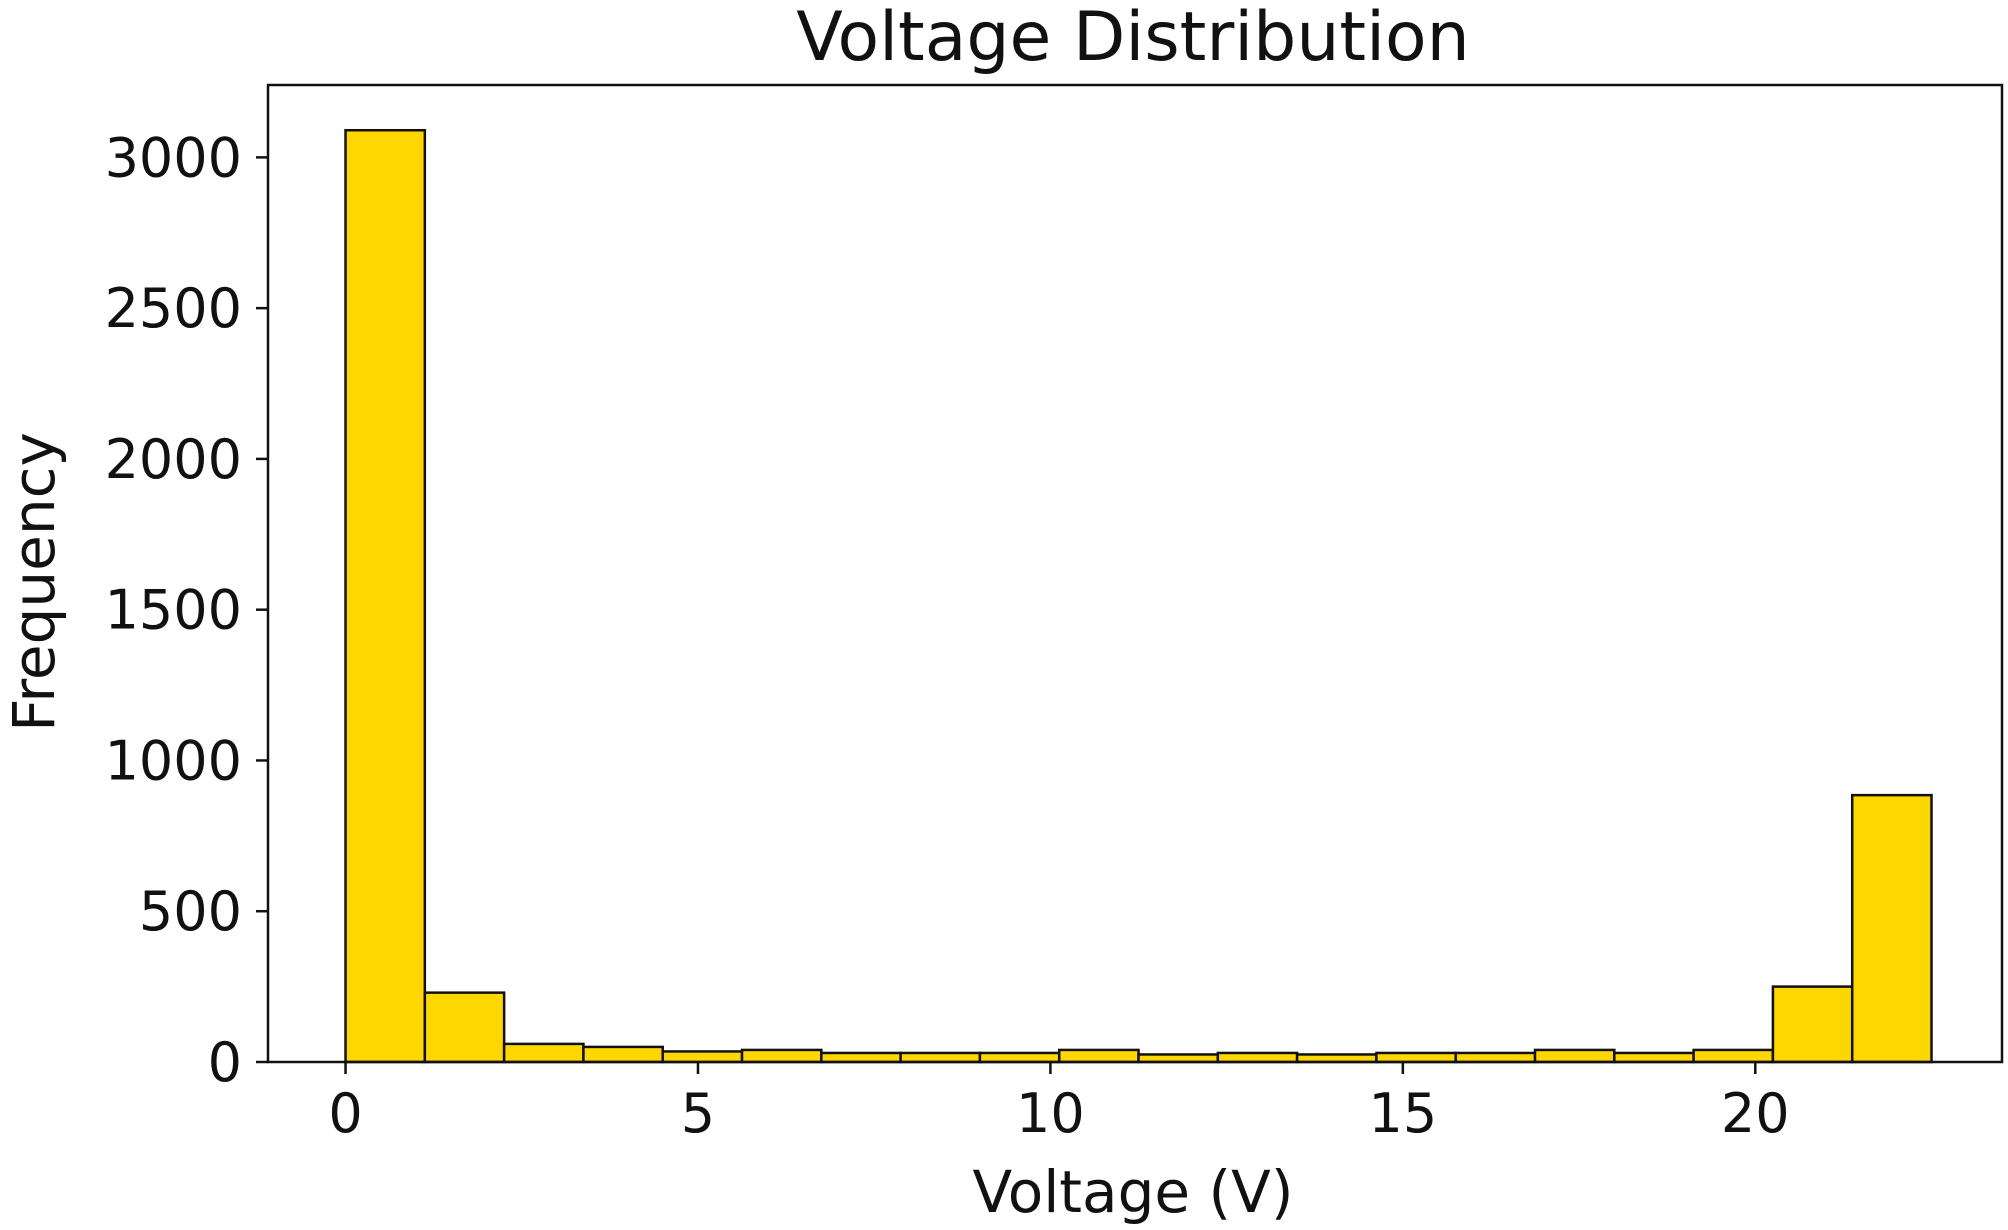  I want to click on y-tick-label: 1000, so click(173, 760).